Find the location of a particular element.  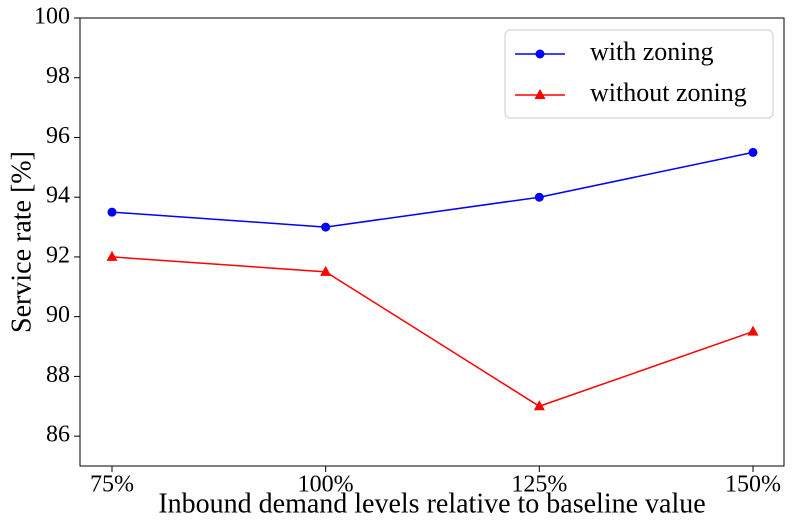

legend-box is located at coordinates (639, 74).